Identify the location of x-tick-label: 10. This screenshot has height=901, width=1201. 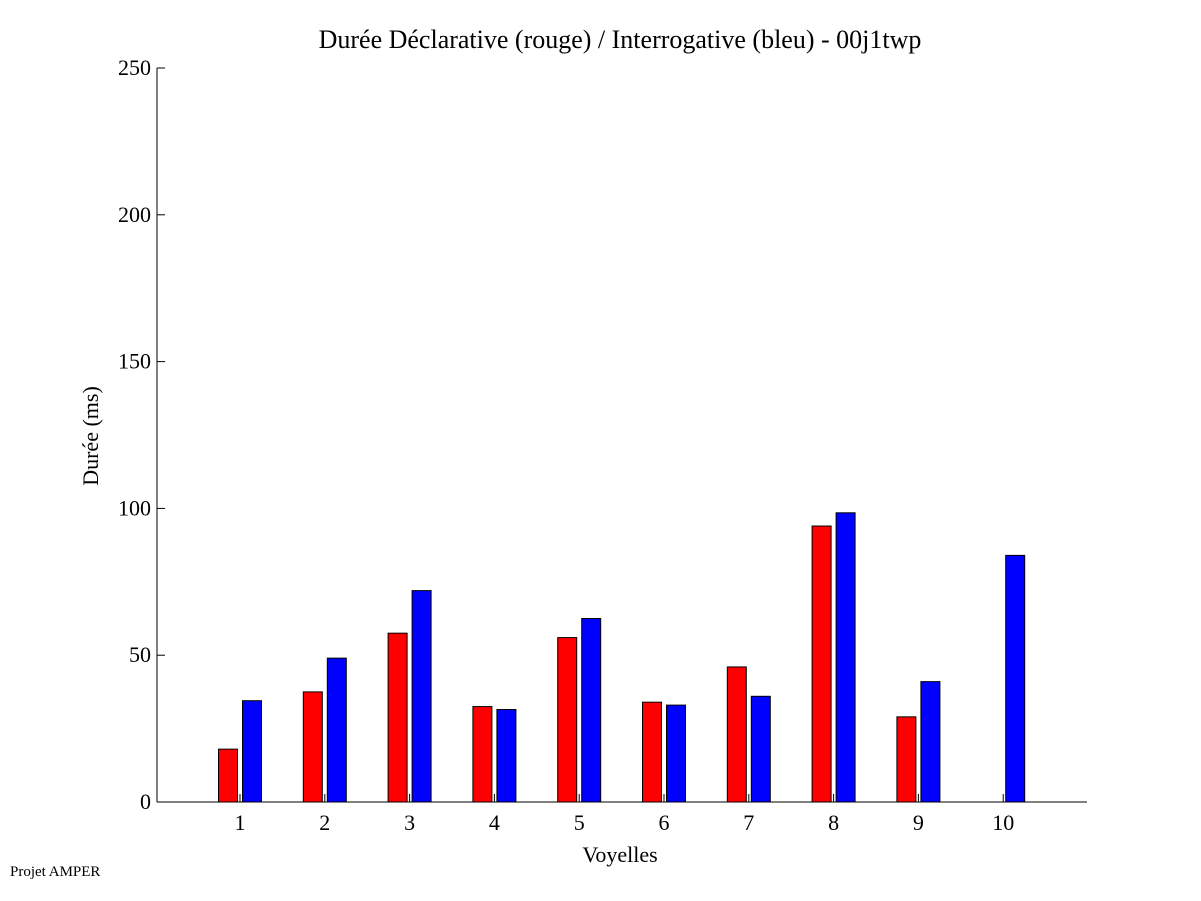
(1003, 822).